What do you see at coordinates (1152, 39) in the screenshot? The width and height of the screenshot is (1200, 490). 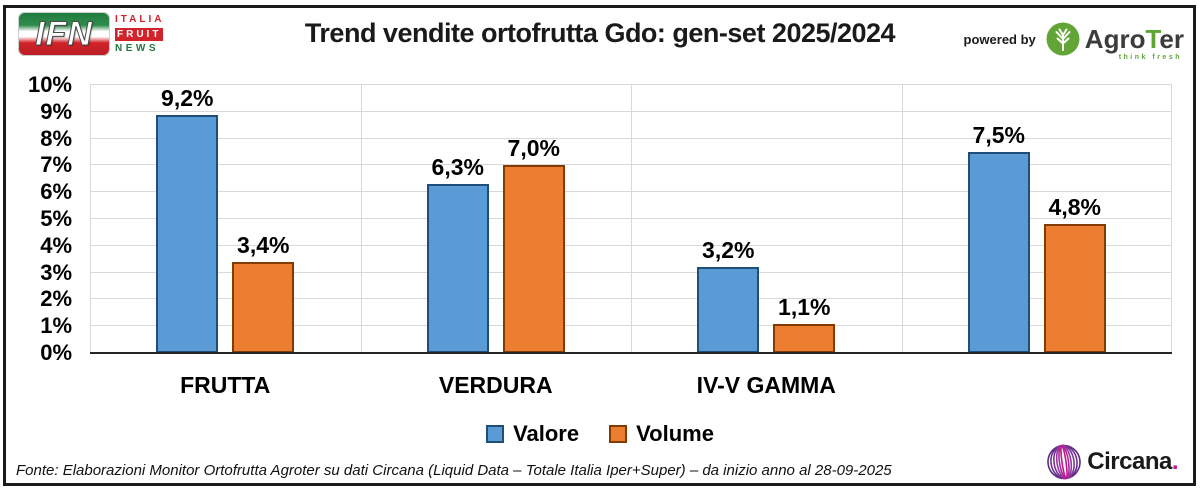 I see `agroter-accent: T` at bounding box center [1152, 39].